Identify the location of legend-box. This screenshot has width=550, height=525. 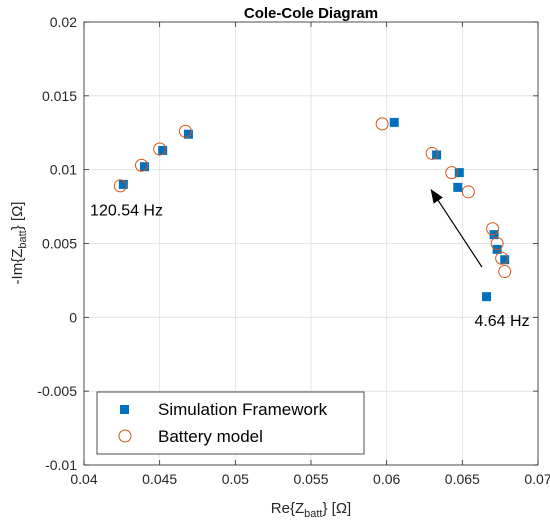
(230, 423).